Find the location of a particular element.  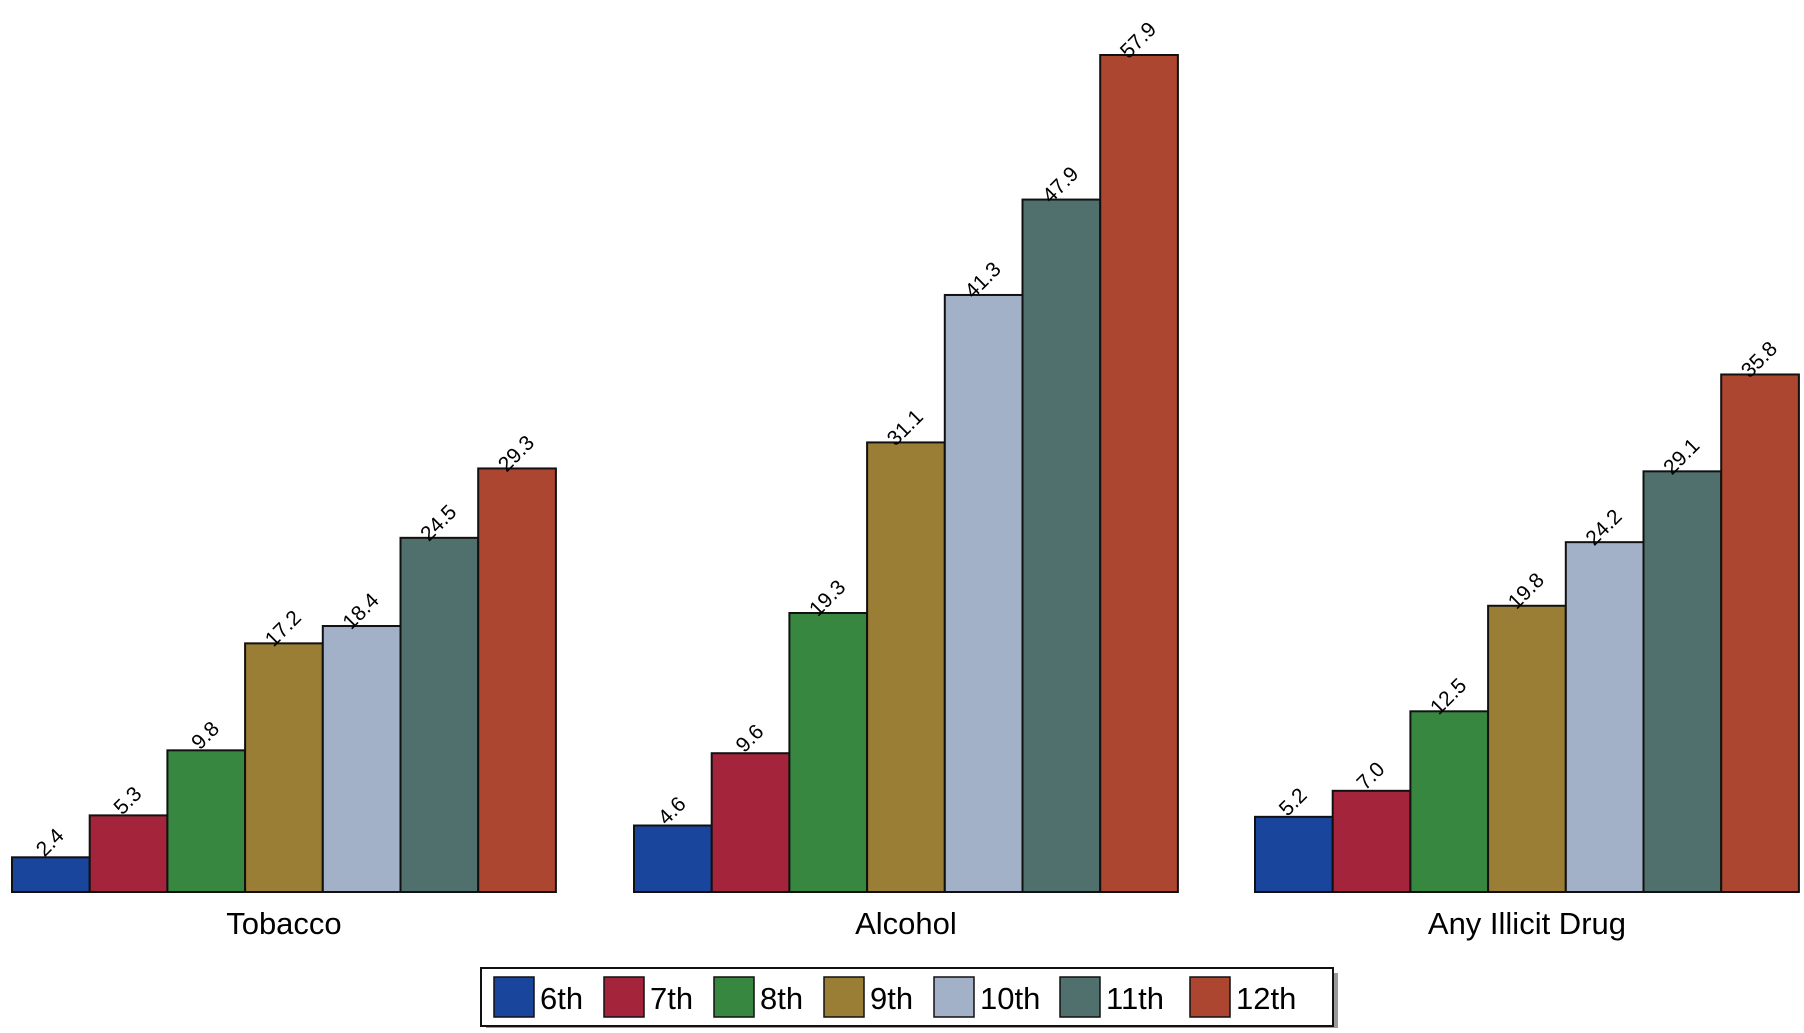

legend-label-8th: 8th is located at coordinates (781, 998).